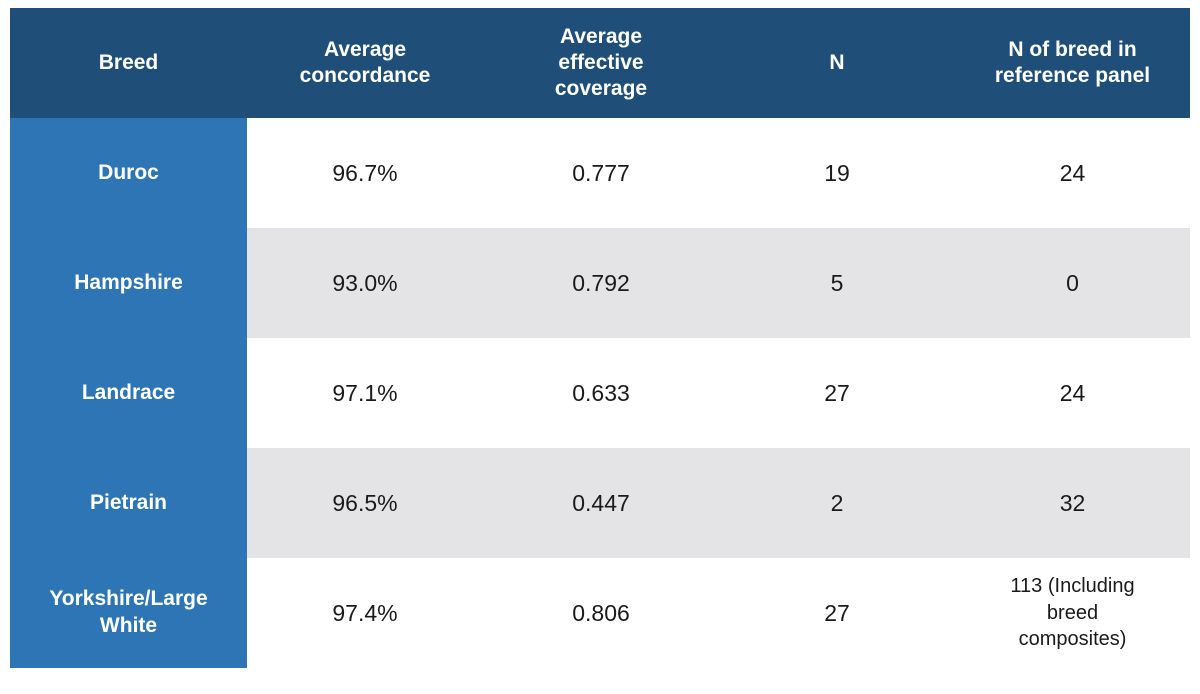  What do you see at coordinates (365, 283) in the screenshot?
I see `avg-concordance-cell: 93.0%` at bounding box center [365, 283].